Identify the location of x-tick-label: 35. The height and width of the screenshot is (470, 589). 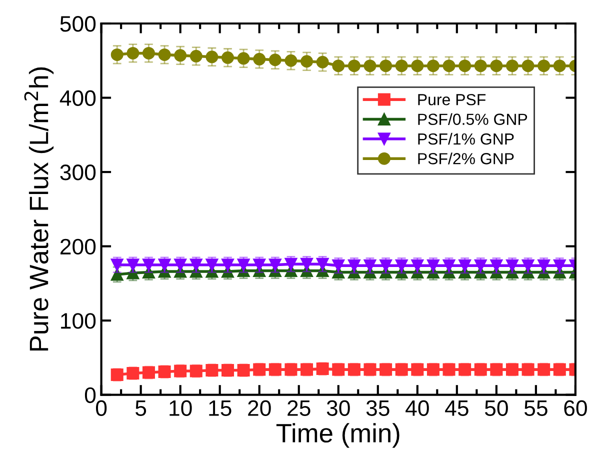
(378, 408).